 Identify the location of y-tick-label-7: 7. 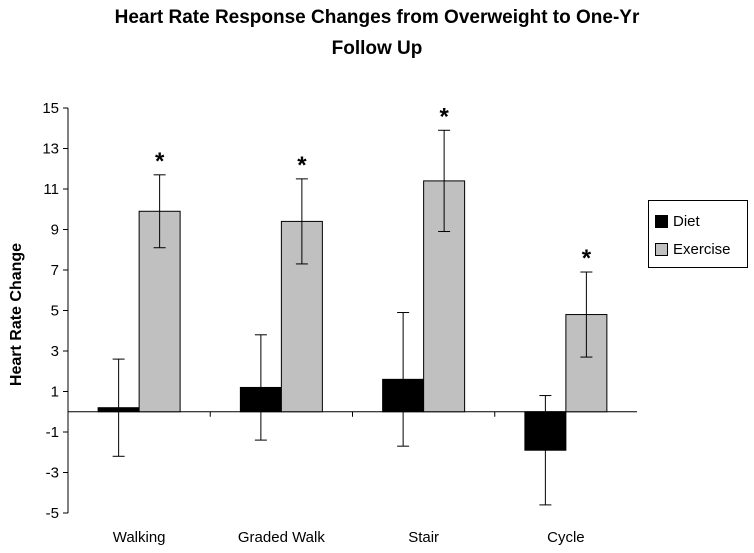
(55, 270).